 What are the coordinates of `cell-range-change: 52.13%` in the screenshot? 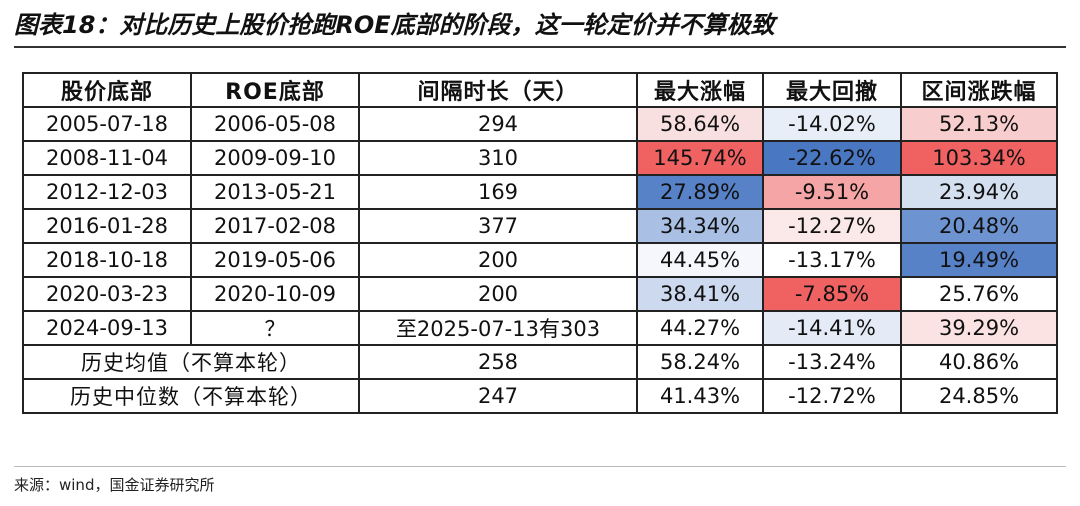 It's located at (979, 124).